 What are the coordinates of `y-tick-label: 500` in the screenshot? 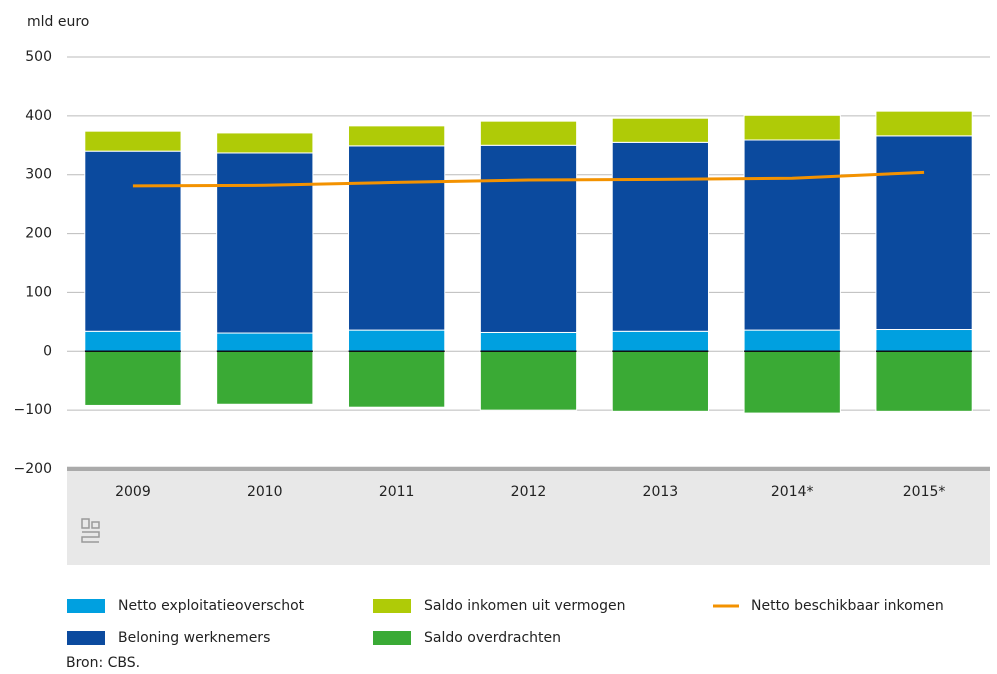 It's located at (38, 57).